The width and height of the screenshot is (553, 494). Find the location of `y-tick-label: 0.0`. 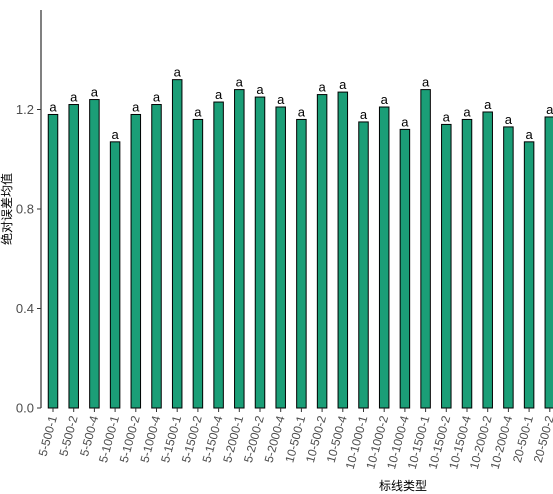

y-tick-label: 0.0 is located at coordinates (25, 408).